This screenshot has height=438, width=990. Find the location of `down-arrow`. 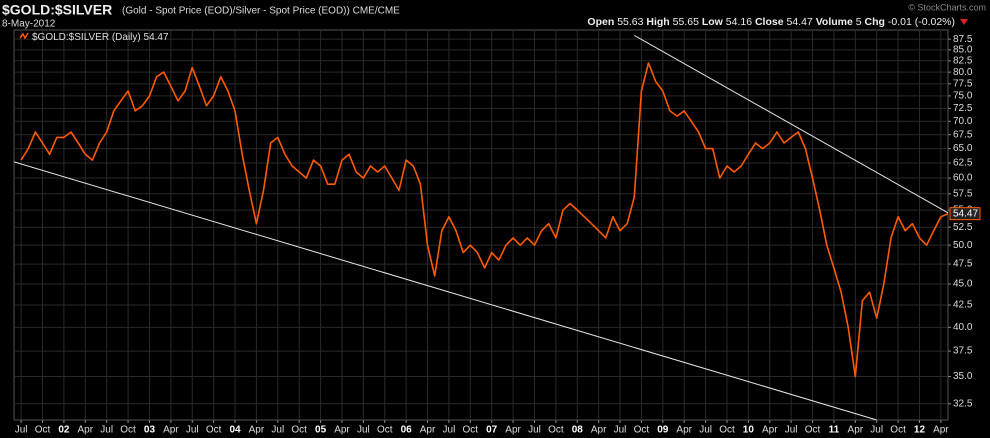

down-arrow is located at coordinates (964, 22).